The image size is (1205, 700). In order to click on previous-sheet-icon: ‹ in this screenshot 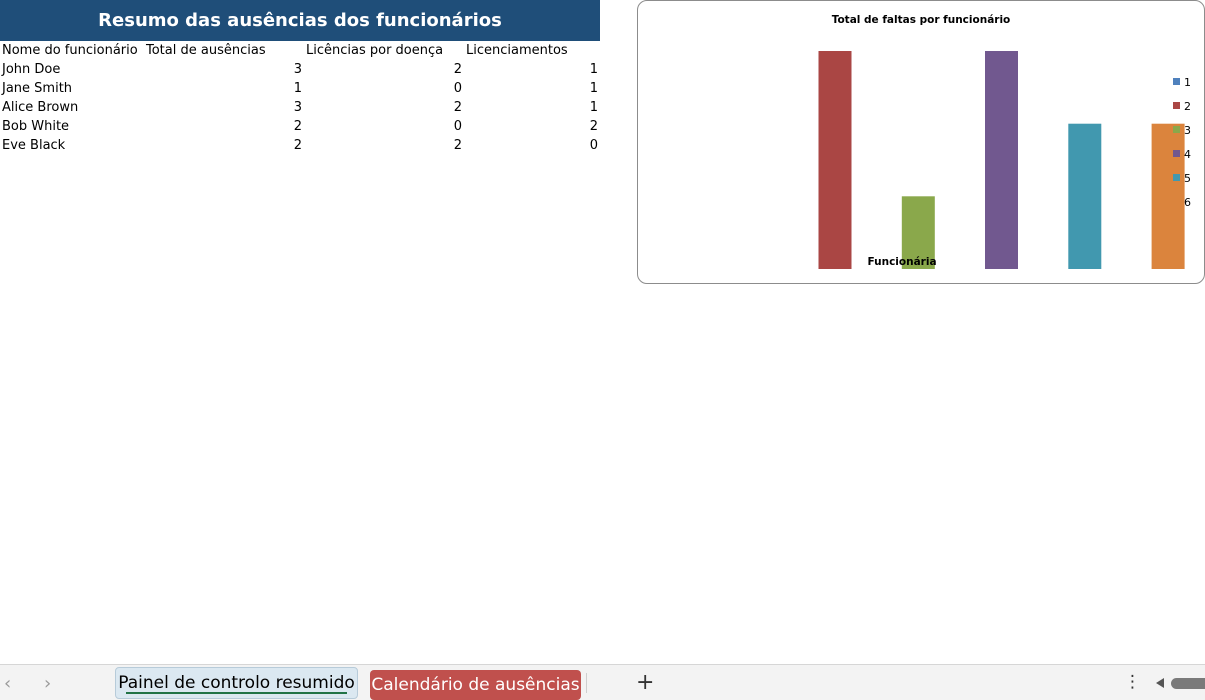, I will do `click(8, 683)`.